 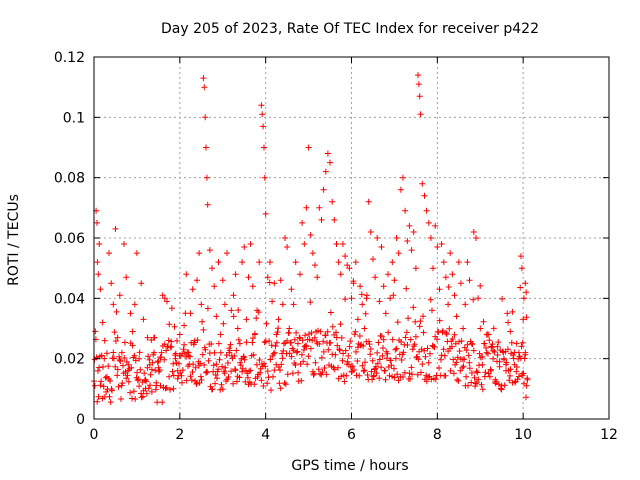 What do you see at coordinates (69, 299) in the screenshot?
I see `y-tick-label: 0.04` at bounding box center [69, 299].